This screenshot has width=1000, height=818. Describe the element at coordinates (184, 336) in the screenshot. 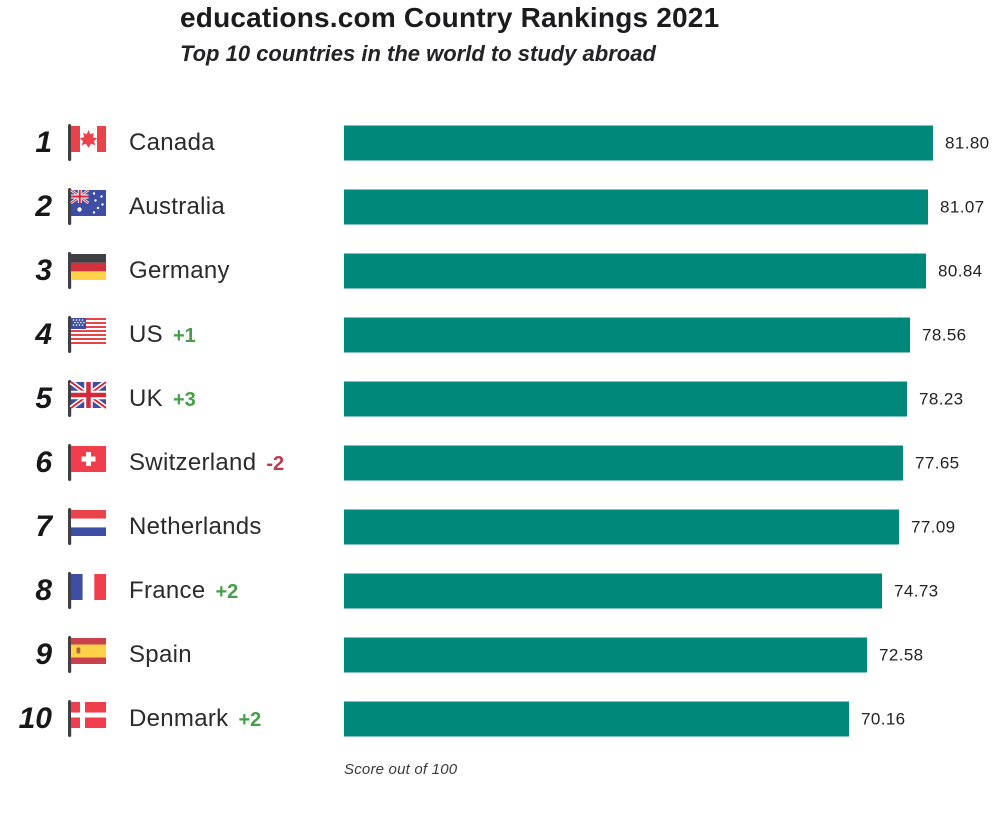

I see `rank-change-badge: +1` at that location.